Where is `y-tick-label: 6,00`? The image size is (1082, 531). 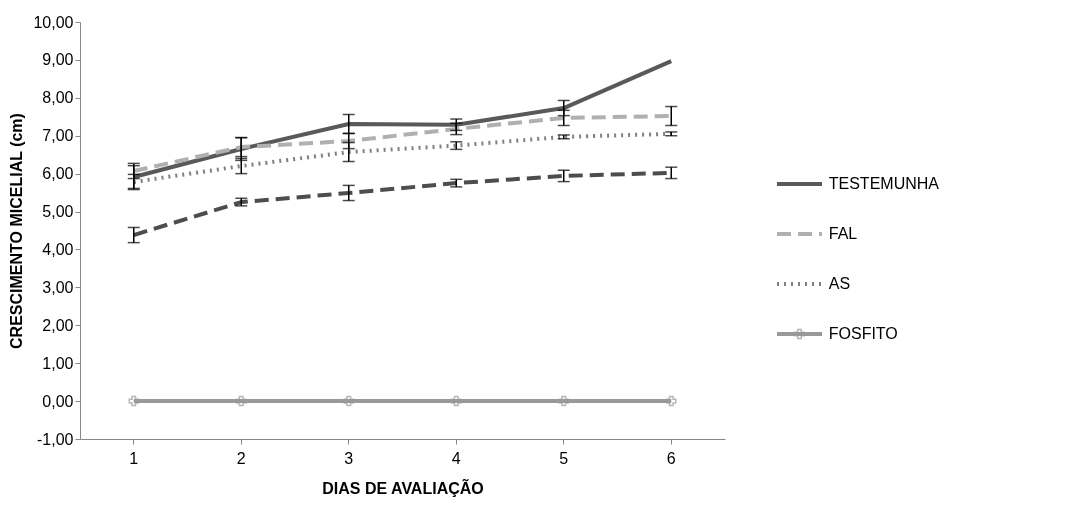 y-tick-label: 6,00 is located at coordinates (58, 174).